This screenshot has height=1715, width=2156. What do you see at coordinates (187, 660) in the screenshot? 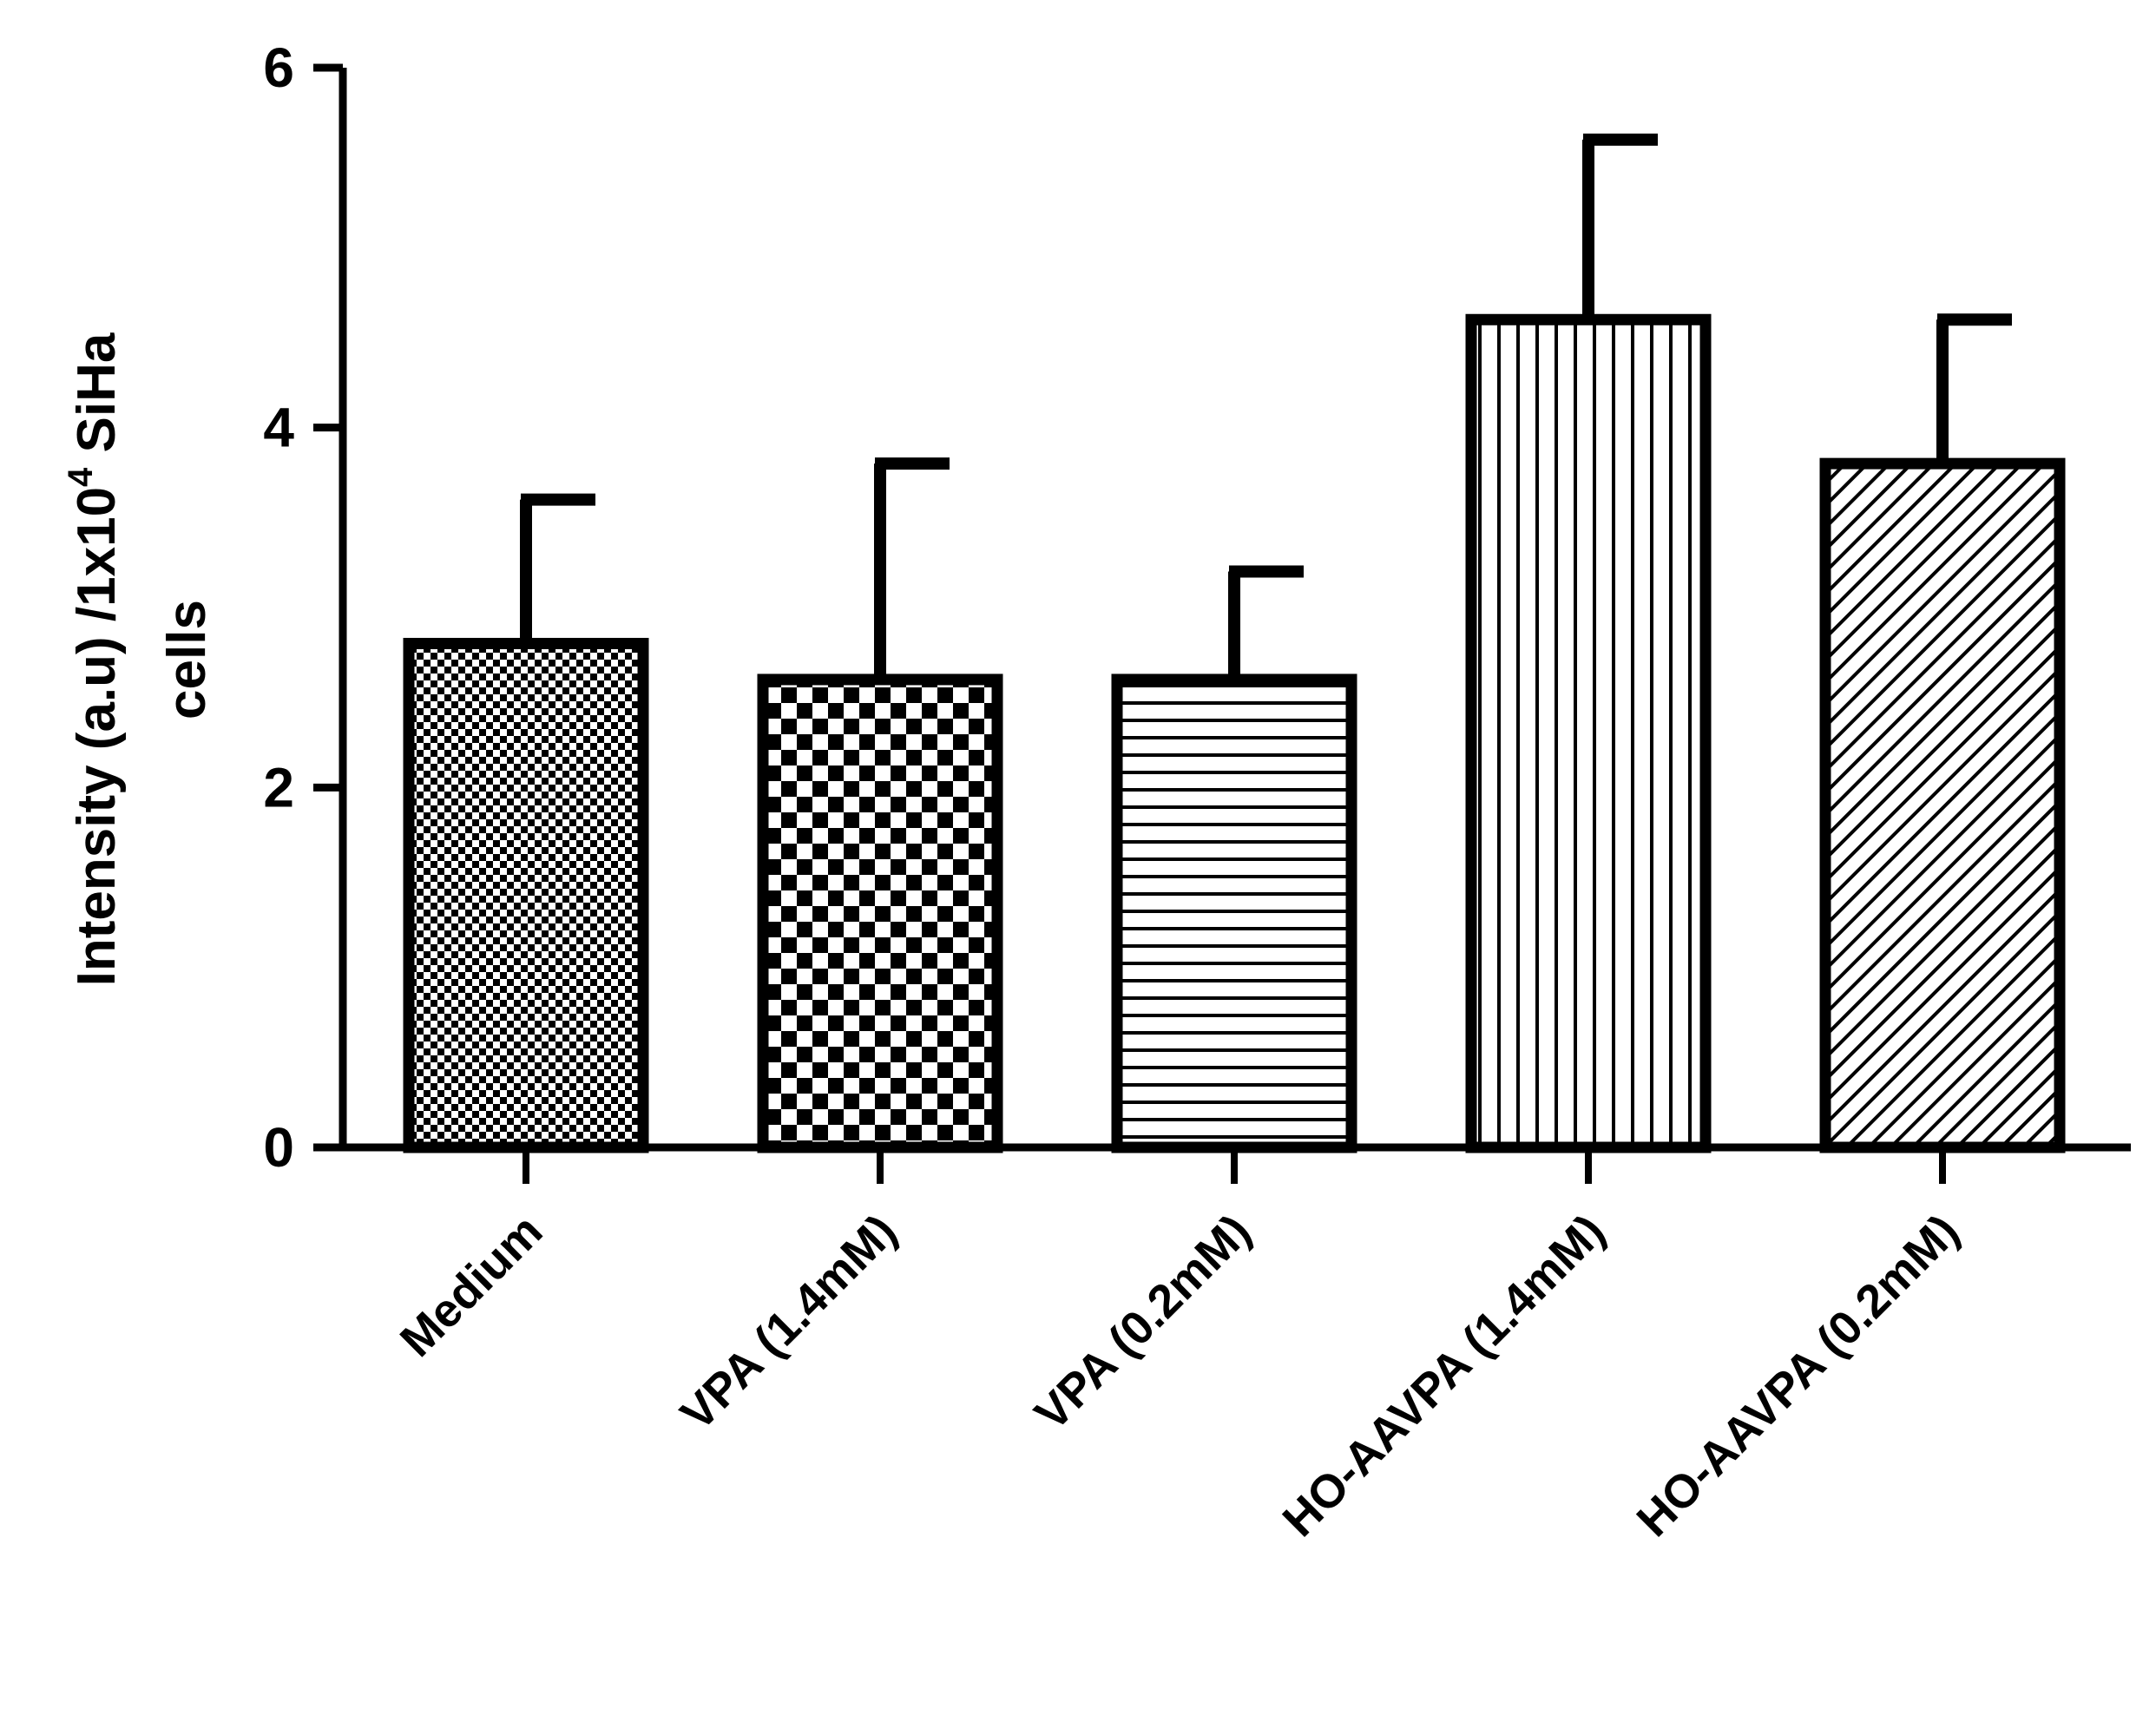
I see `y-axis-label-line2: cells` at bounding box center [187, 660].